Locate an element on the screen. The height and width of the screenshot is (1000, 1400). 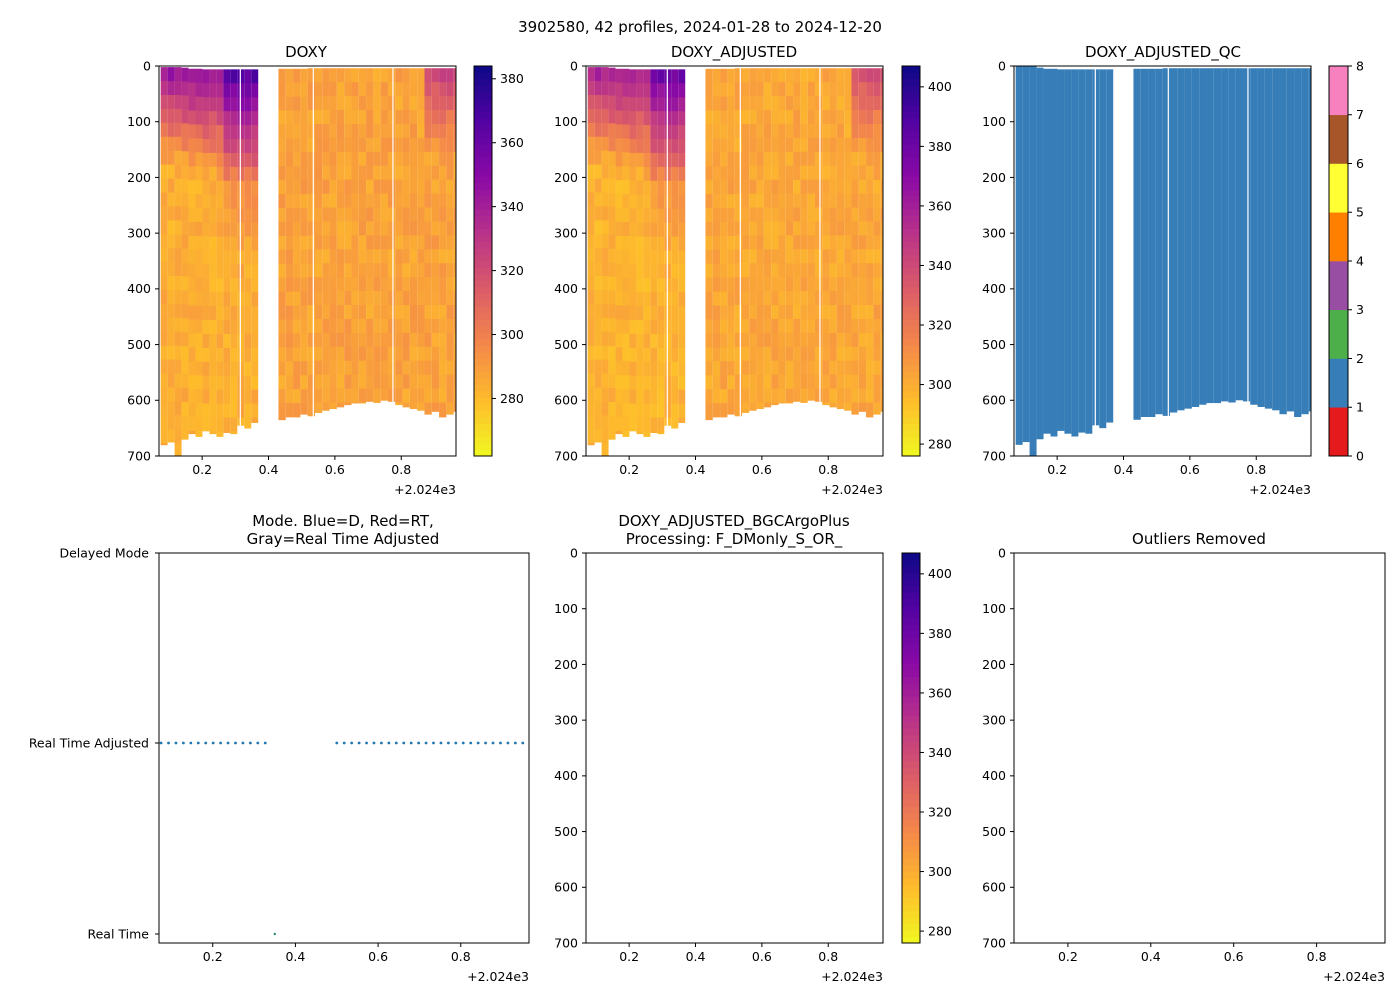
colorbar-tick-label: 7 is located at coordinates (1360, 114).